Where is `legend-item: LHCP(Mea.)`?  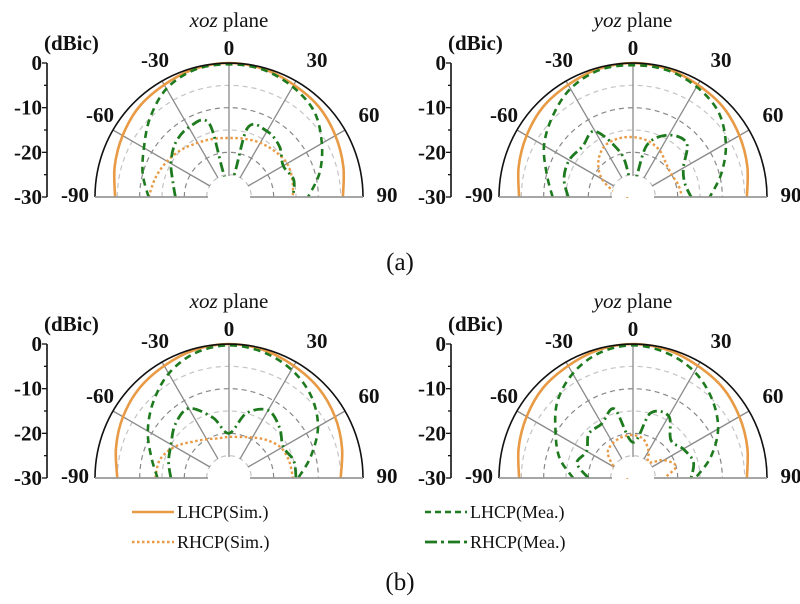
legend-item: LHCP(Mea.) is located at coordinates (494, 512).